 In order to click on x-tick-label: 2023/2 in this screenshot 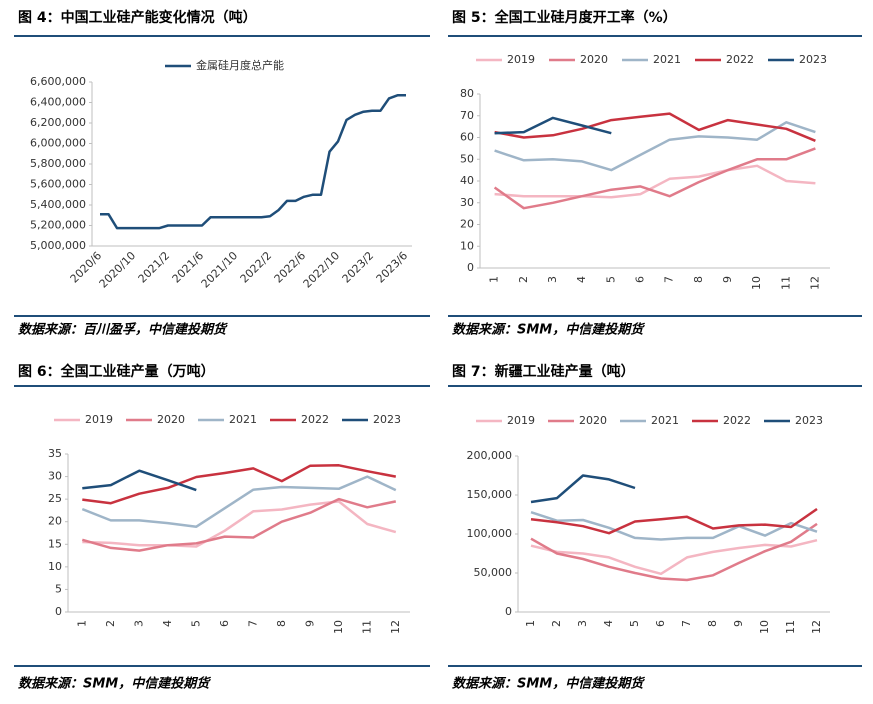, I will do `click(358, 267)`.